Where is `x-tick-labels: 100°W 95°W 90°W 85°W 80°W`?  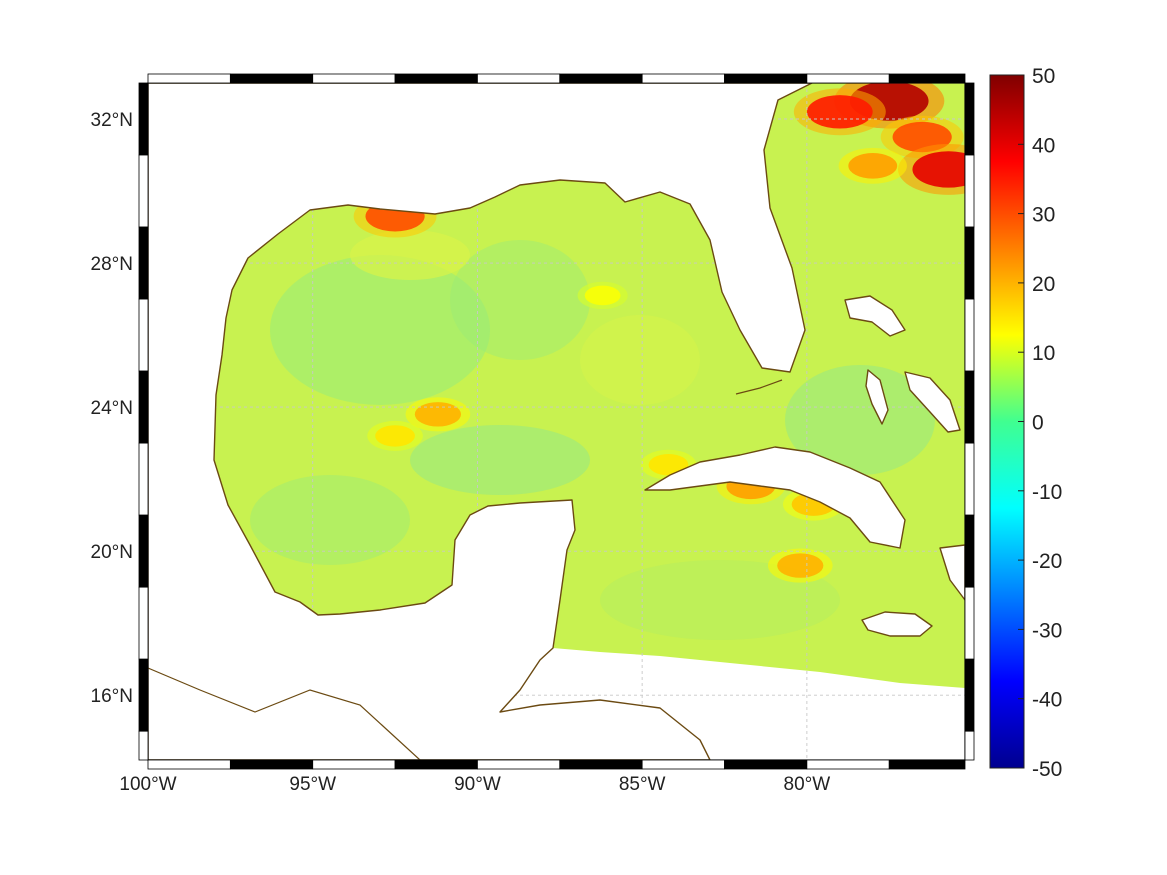 x-tick-labels: 100°W 95°W 90°W 85°W 80°W is located at coordinates (474, 784).